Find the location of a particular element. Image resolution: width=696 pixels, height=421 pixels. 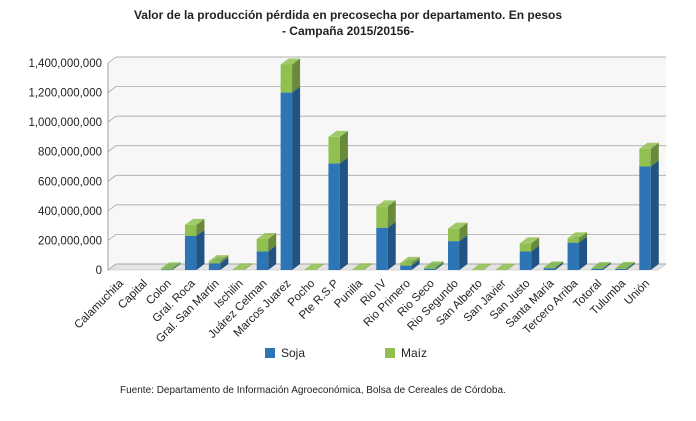

bar-top-rio-primero-maiz is located at coordinates (410, 259).